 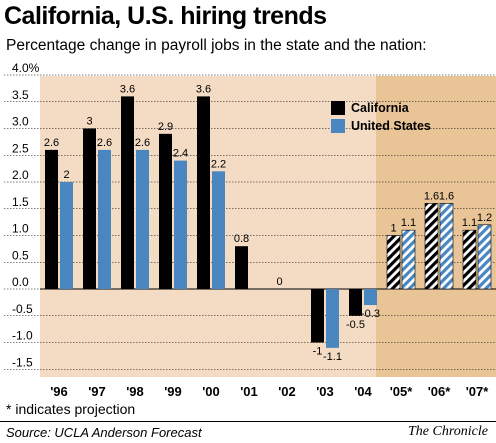 I want to click on data-label-united-states: -1.1, so click(x=332, y=357).